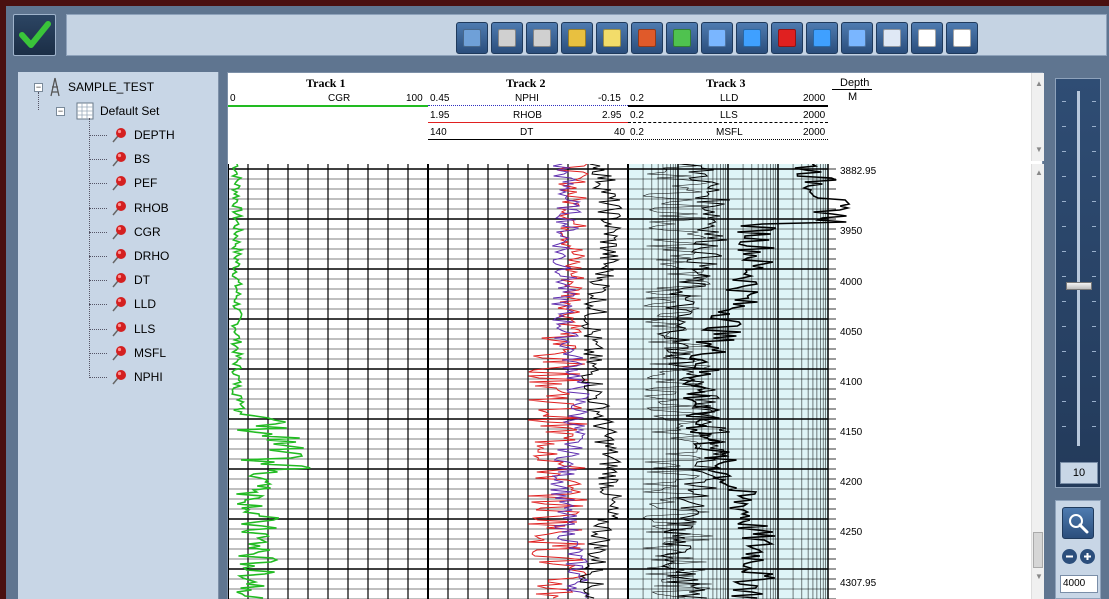 This screenshot has height=599, width=1109. Describe the element at coordinates (729, 98) in the screenshot. I see `lld-name: LLD` at that location.